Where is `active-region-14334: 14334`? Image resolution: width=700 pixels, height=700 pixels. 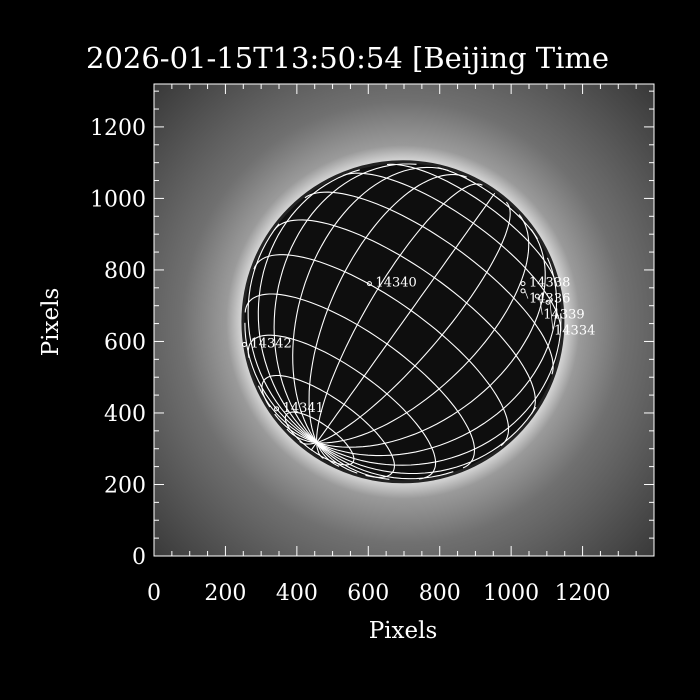 active-region-14334: 14334 is located at coordinates (570, 319).